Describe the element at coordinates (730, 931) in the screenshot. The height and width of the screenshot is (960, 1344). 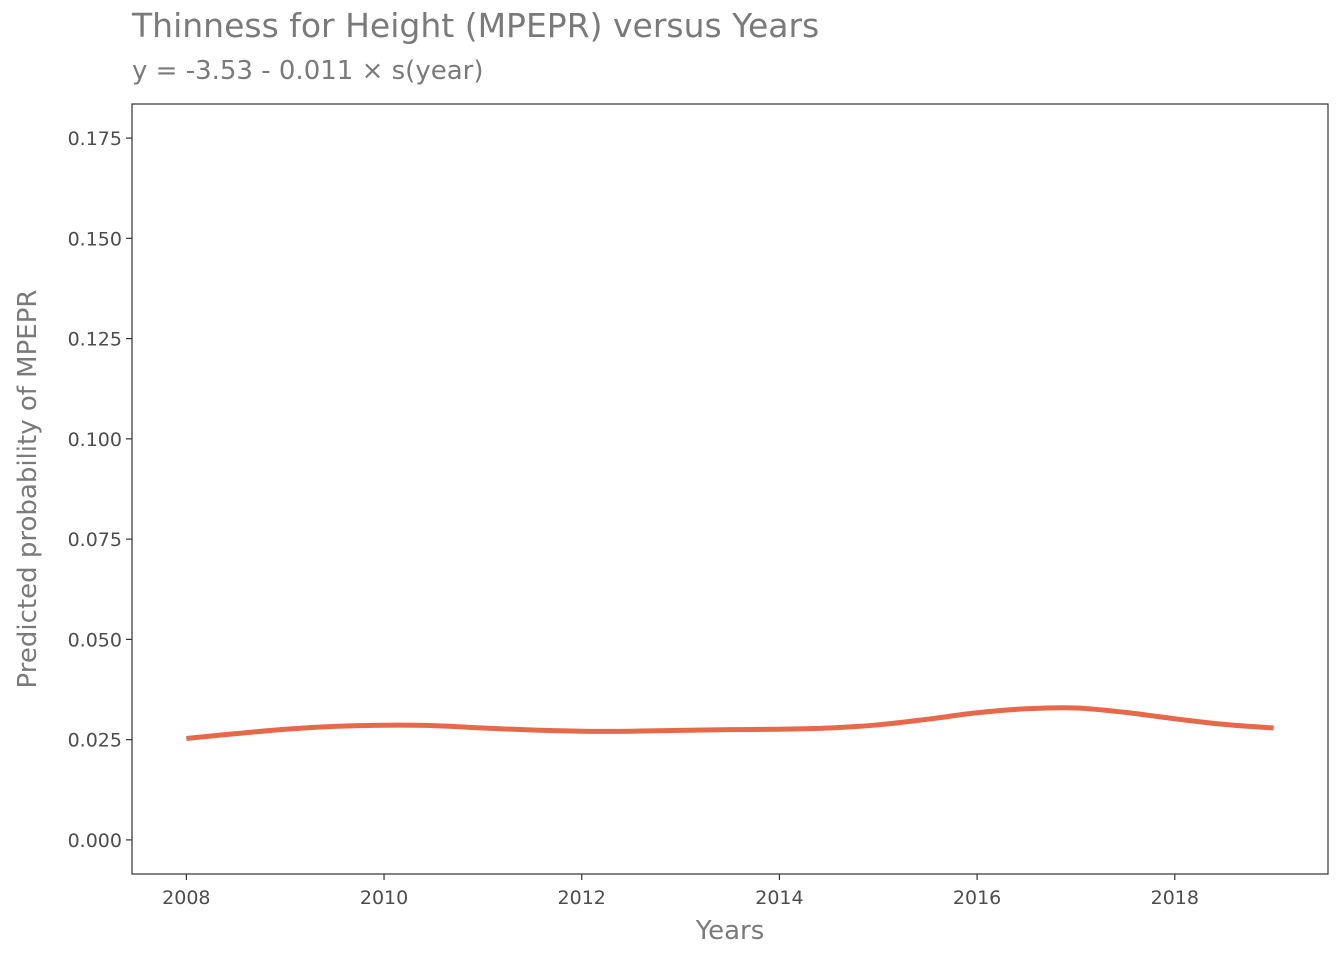
I see `x-axis-title: Years` at that location.